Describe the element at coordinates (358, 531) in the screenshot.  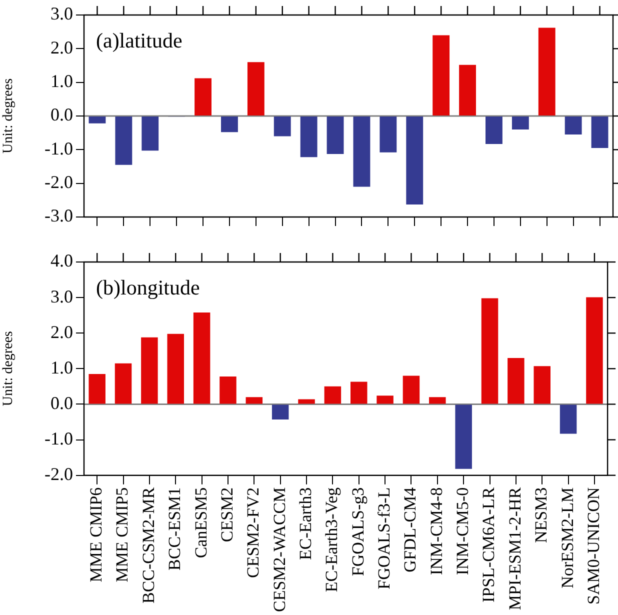
I see `x-tick-label: FGOALS-g3` at that location.